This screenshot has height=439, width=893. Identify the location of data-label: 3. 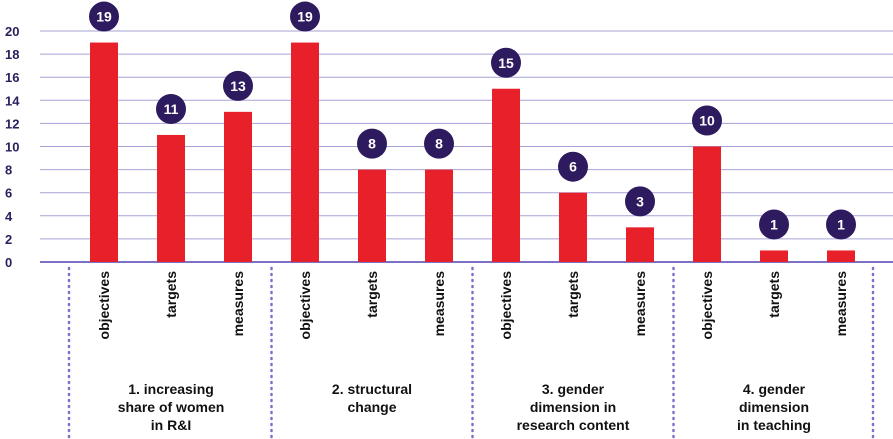
(640, 201).